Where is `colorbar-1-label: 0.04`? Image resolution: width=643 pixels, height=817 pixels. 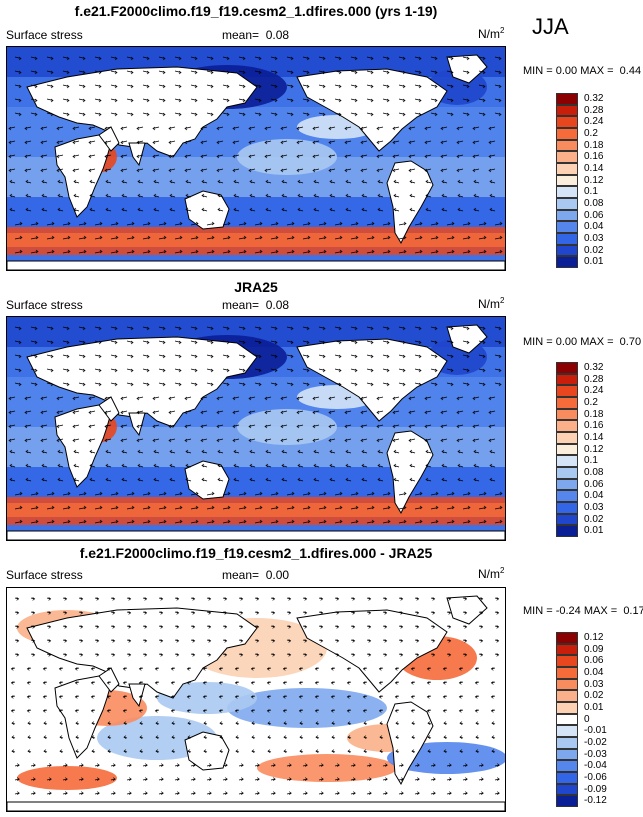 colorbar-1-label: 0.04 is located at coordinates (594, 227).